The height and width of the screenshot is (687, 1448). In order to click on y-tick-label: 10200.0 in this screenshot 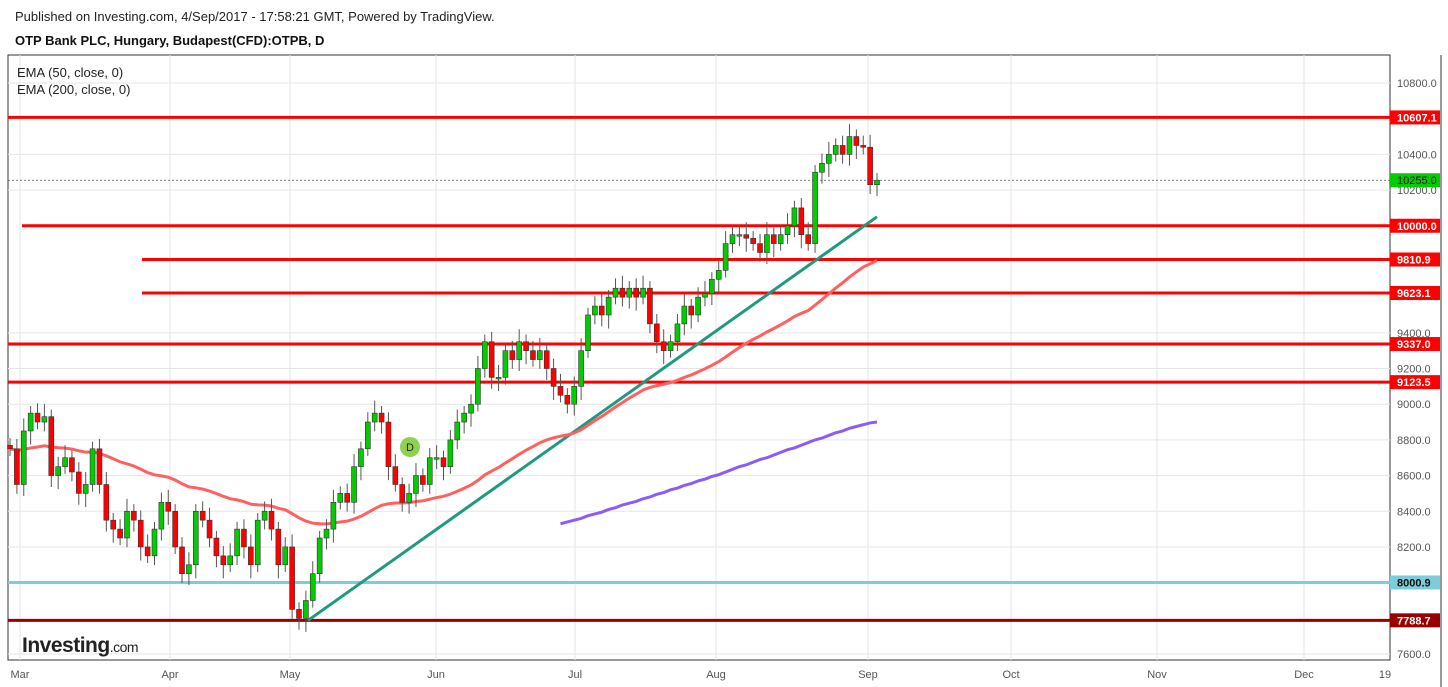, I will do `click(1417, 191)`.